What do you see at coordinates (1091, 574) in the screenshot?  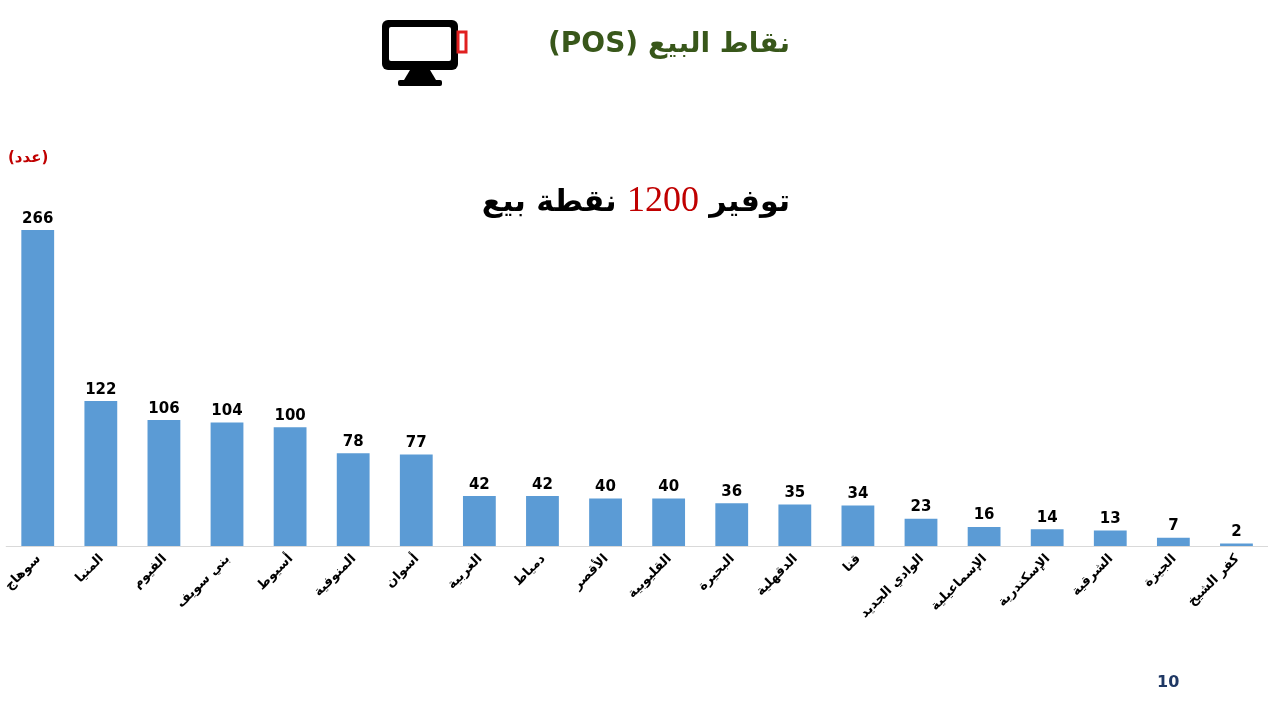 I see `x-tick-label: الشرقية` at bounding box center [1091, 574].